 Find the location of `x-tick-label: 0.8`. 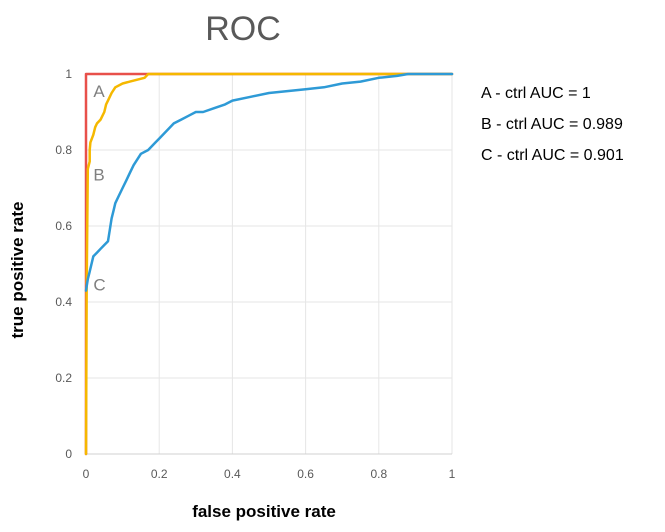

x-tick-label: 0.8 is located at coordinates (378, 474).